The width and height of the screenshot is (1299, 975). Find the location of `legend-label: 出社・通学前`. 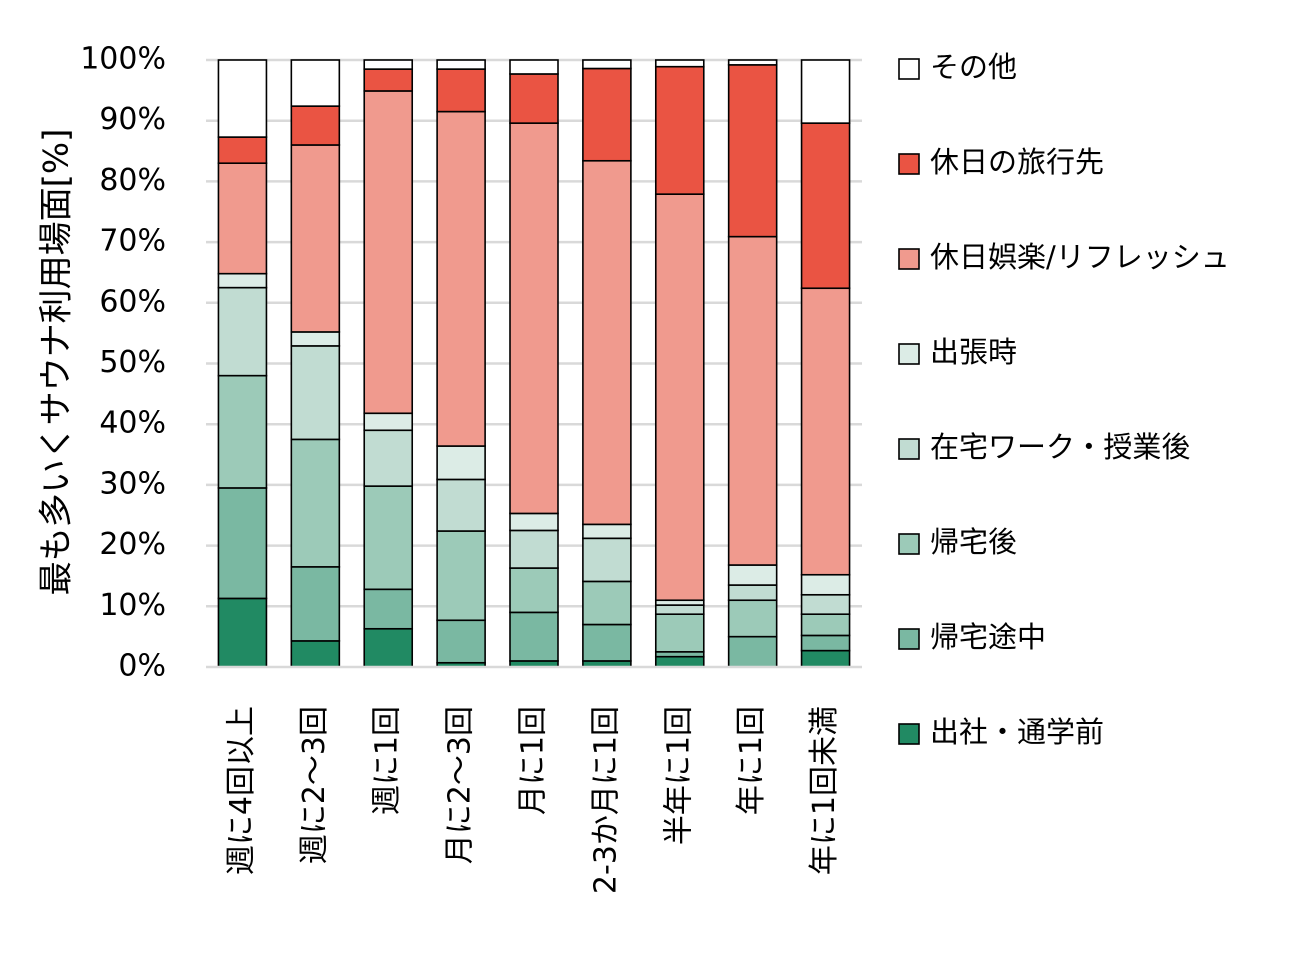

legend-label: 出社・通学前 is located at coordinates (1017, 732).